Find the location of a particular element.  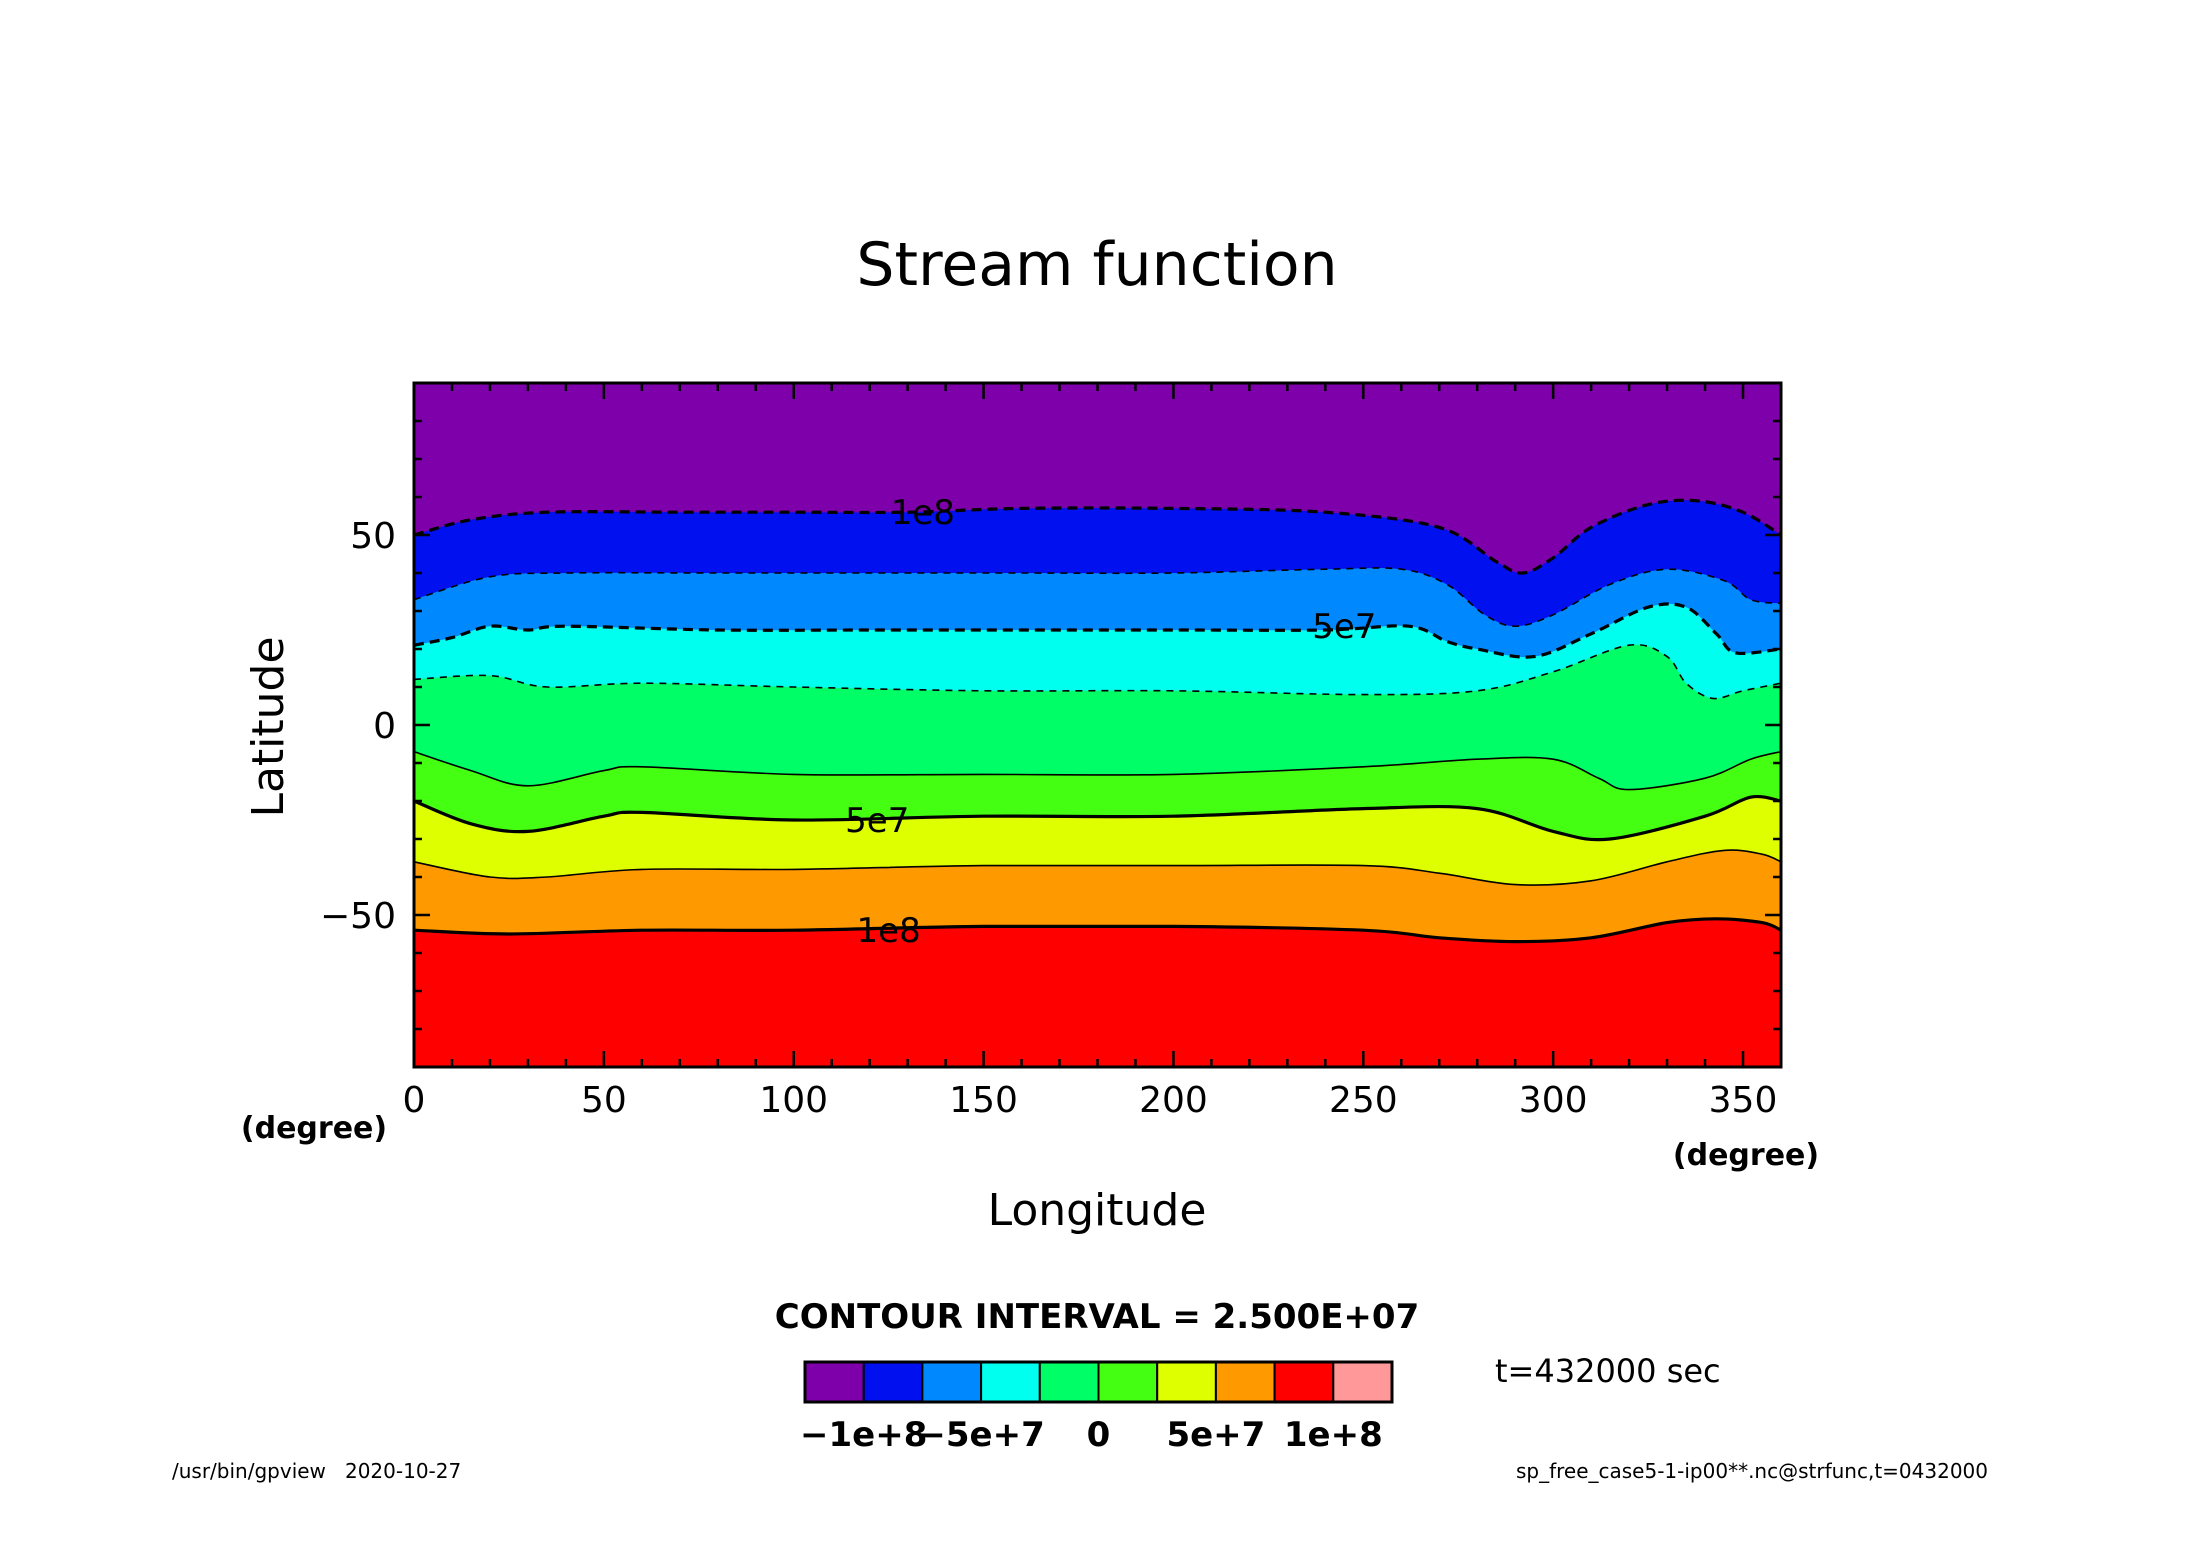

x-tick-label: 50 is located at coordinates (604, 1100).